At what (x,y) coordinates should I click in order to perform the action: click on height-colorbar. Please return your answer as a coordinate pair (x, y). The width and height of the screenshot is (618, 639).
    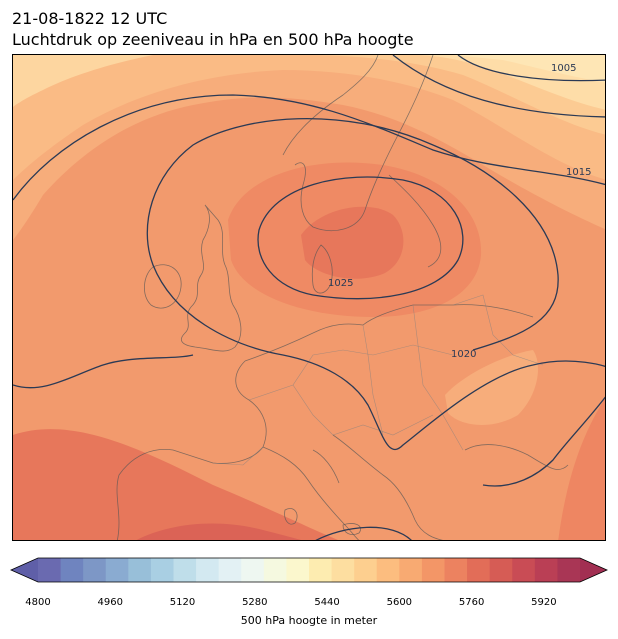
    Looking at the image, I should click on (309, 570).